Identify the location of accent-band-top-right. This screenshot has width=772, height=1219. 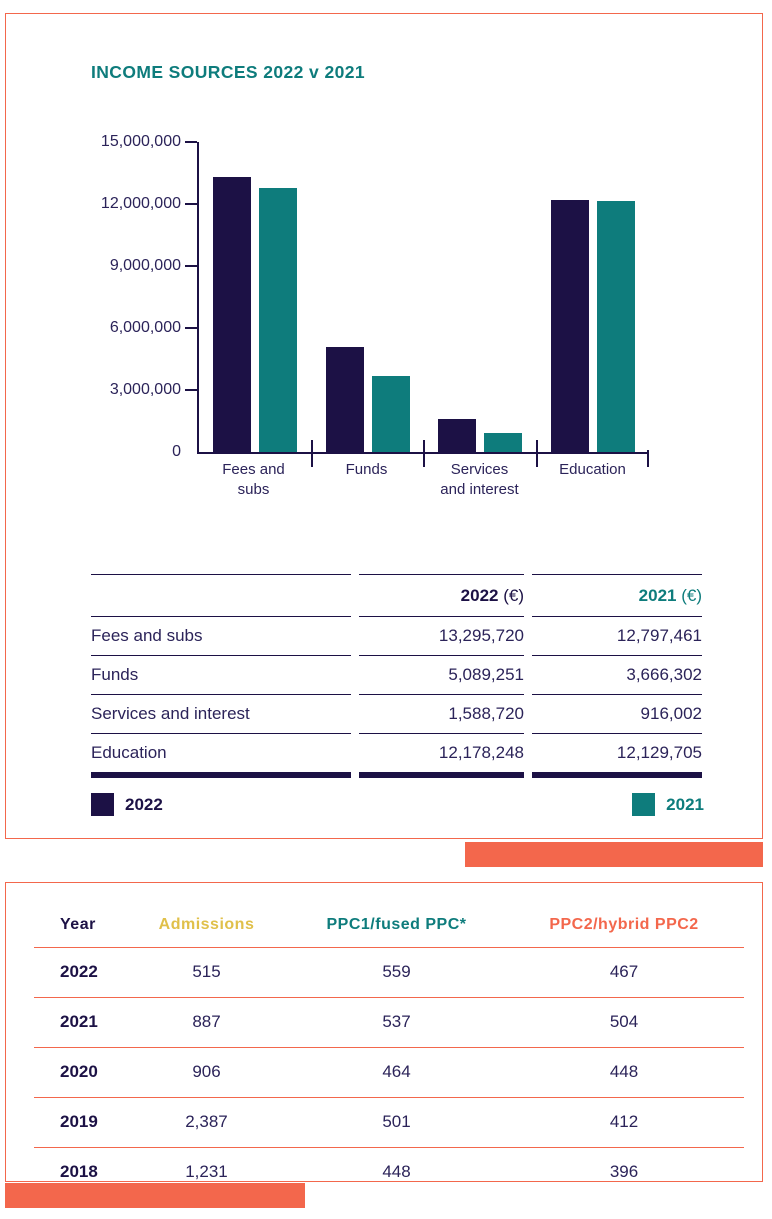
(614, 854).